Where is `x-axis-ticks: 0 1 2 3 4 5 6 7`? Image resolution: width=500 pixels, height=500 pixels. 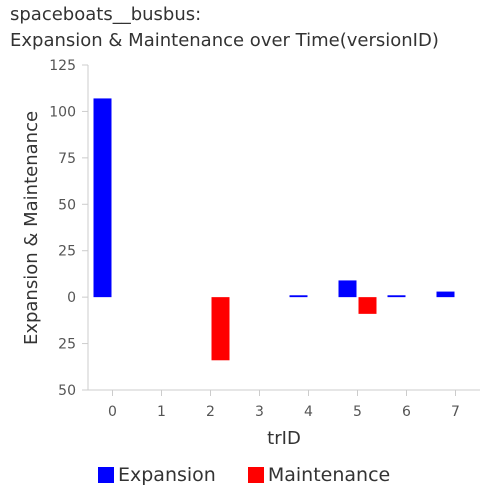 x-axis-ticks: 0 1 2 3 4 5 6 7 is located at coordinates (284, 405).